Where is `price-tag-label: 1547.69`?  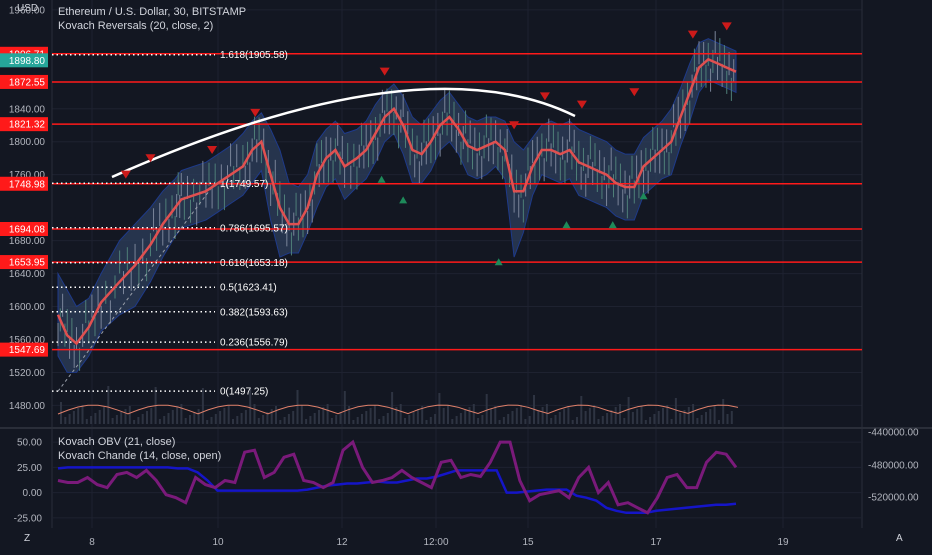
price-tag-label: 1547.69 is located at coordinates (27, 350).